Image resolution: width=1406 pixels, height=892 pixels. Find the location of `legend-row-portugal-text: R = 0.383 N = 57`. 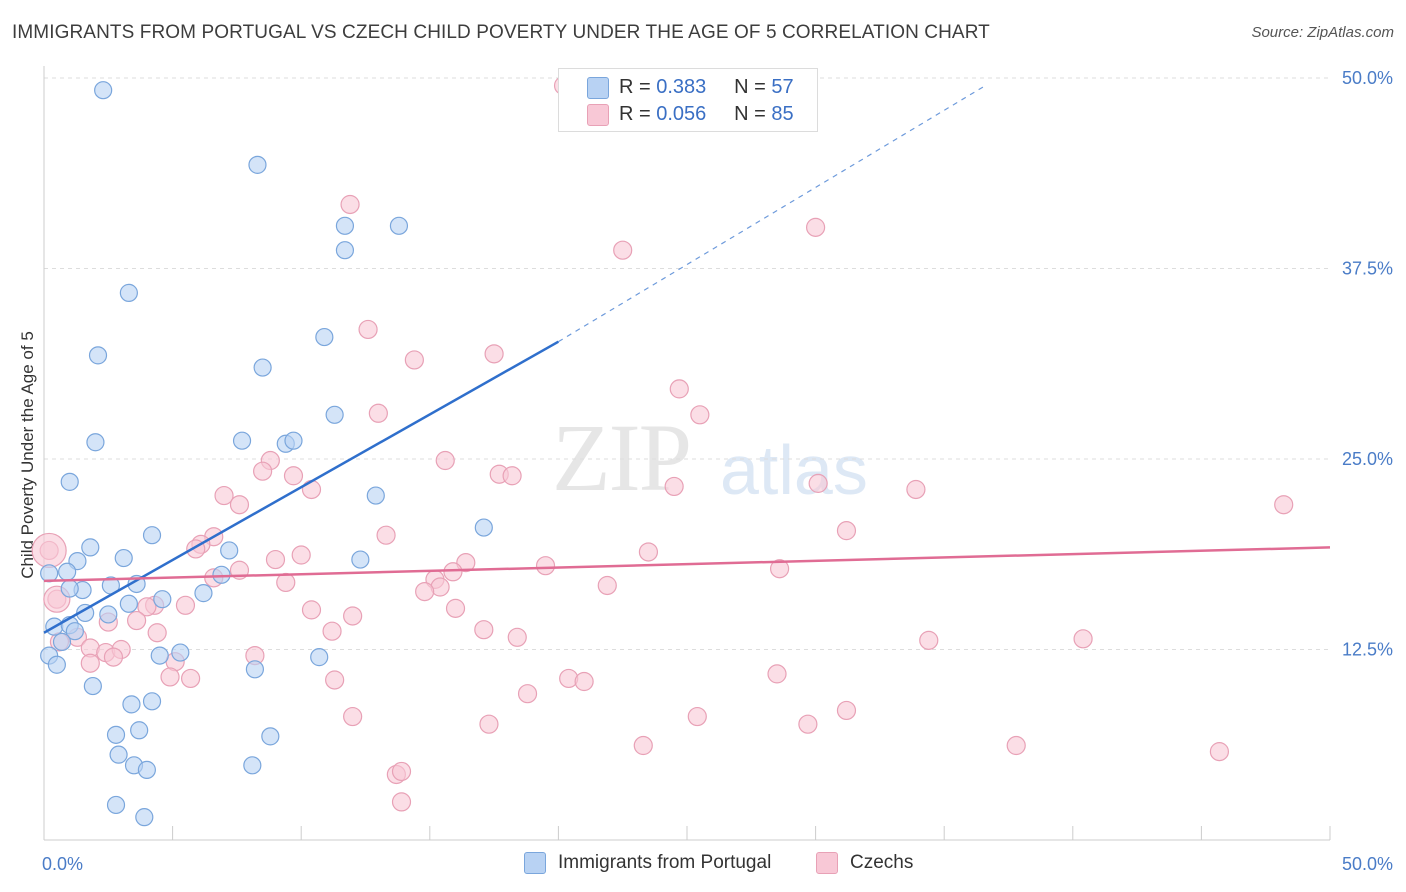

legend-row-portugal-text: R = 0.383 N = 57 is located at coordinates (706, 87).